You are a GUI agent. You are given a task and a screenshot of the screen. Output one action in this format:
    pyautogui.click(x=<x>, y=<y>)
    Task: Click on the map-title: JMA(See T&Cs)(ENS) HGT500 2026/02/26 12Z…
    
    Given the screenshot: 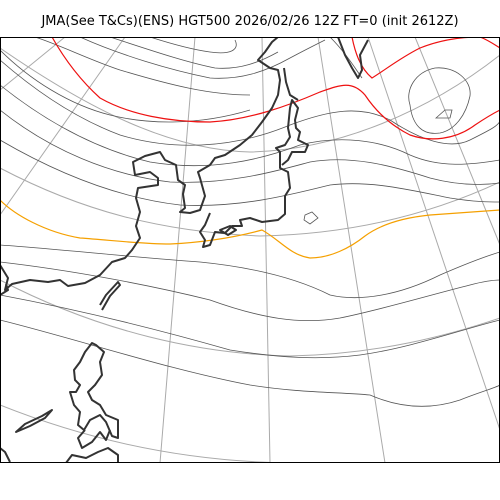 What is the action you would take?
    pyautogui.click(x=250, y=21)
    